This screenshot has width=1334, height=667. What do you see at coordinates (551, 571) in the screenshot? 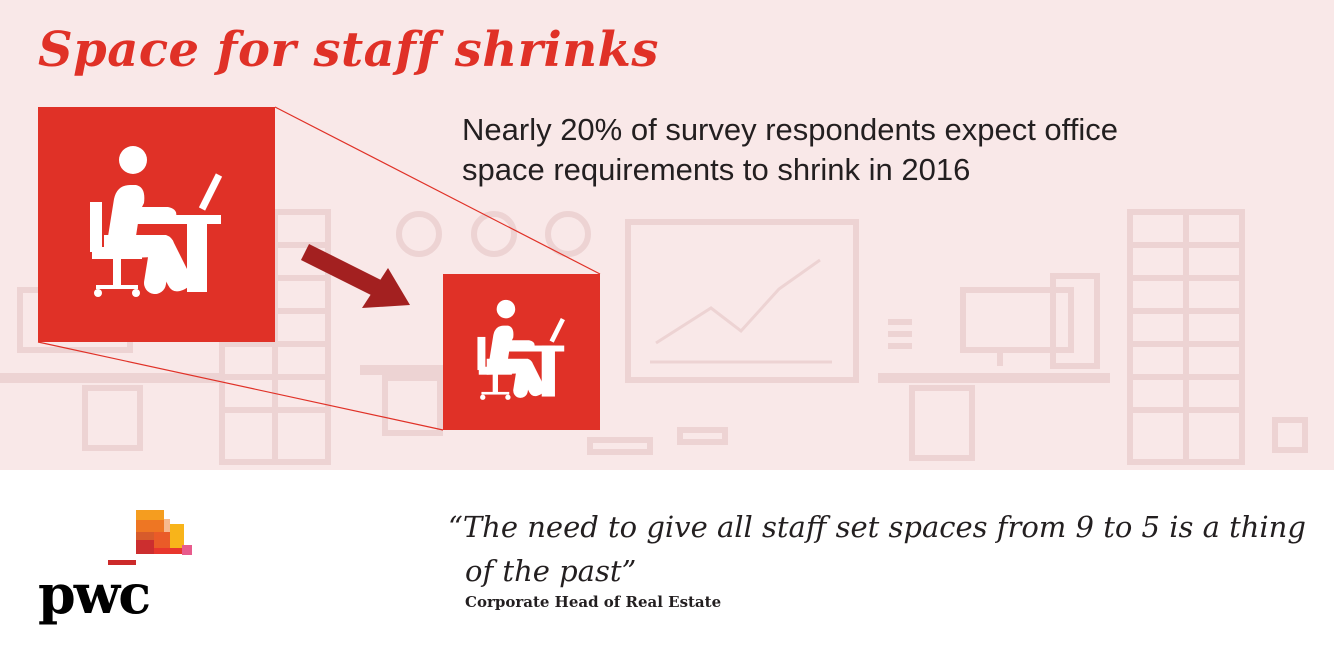
I see `quote-line-2: of the past”` at bounding box center [551, 571].